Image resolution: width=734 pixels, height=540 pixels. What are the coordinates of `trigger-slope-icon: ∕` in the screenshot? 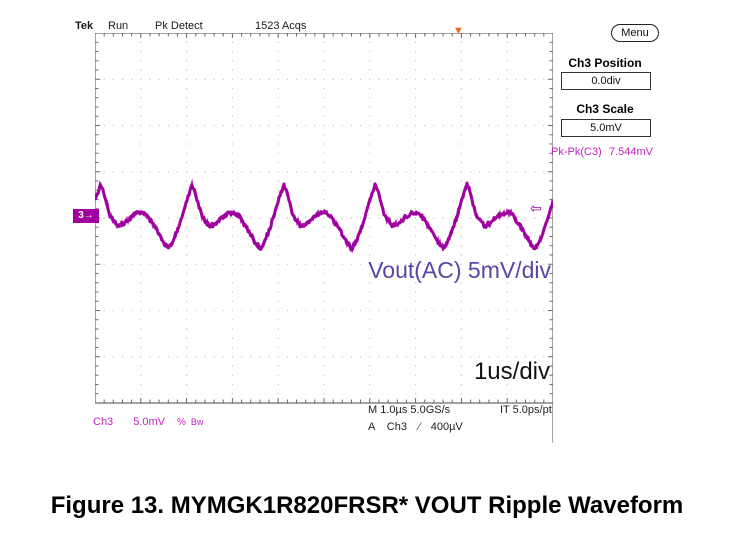 It's located at (419, 427).